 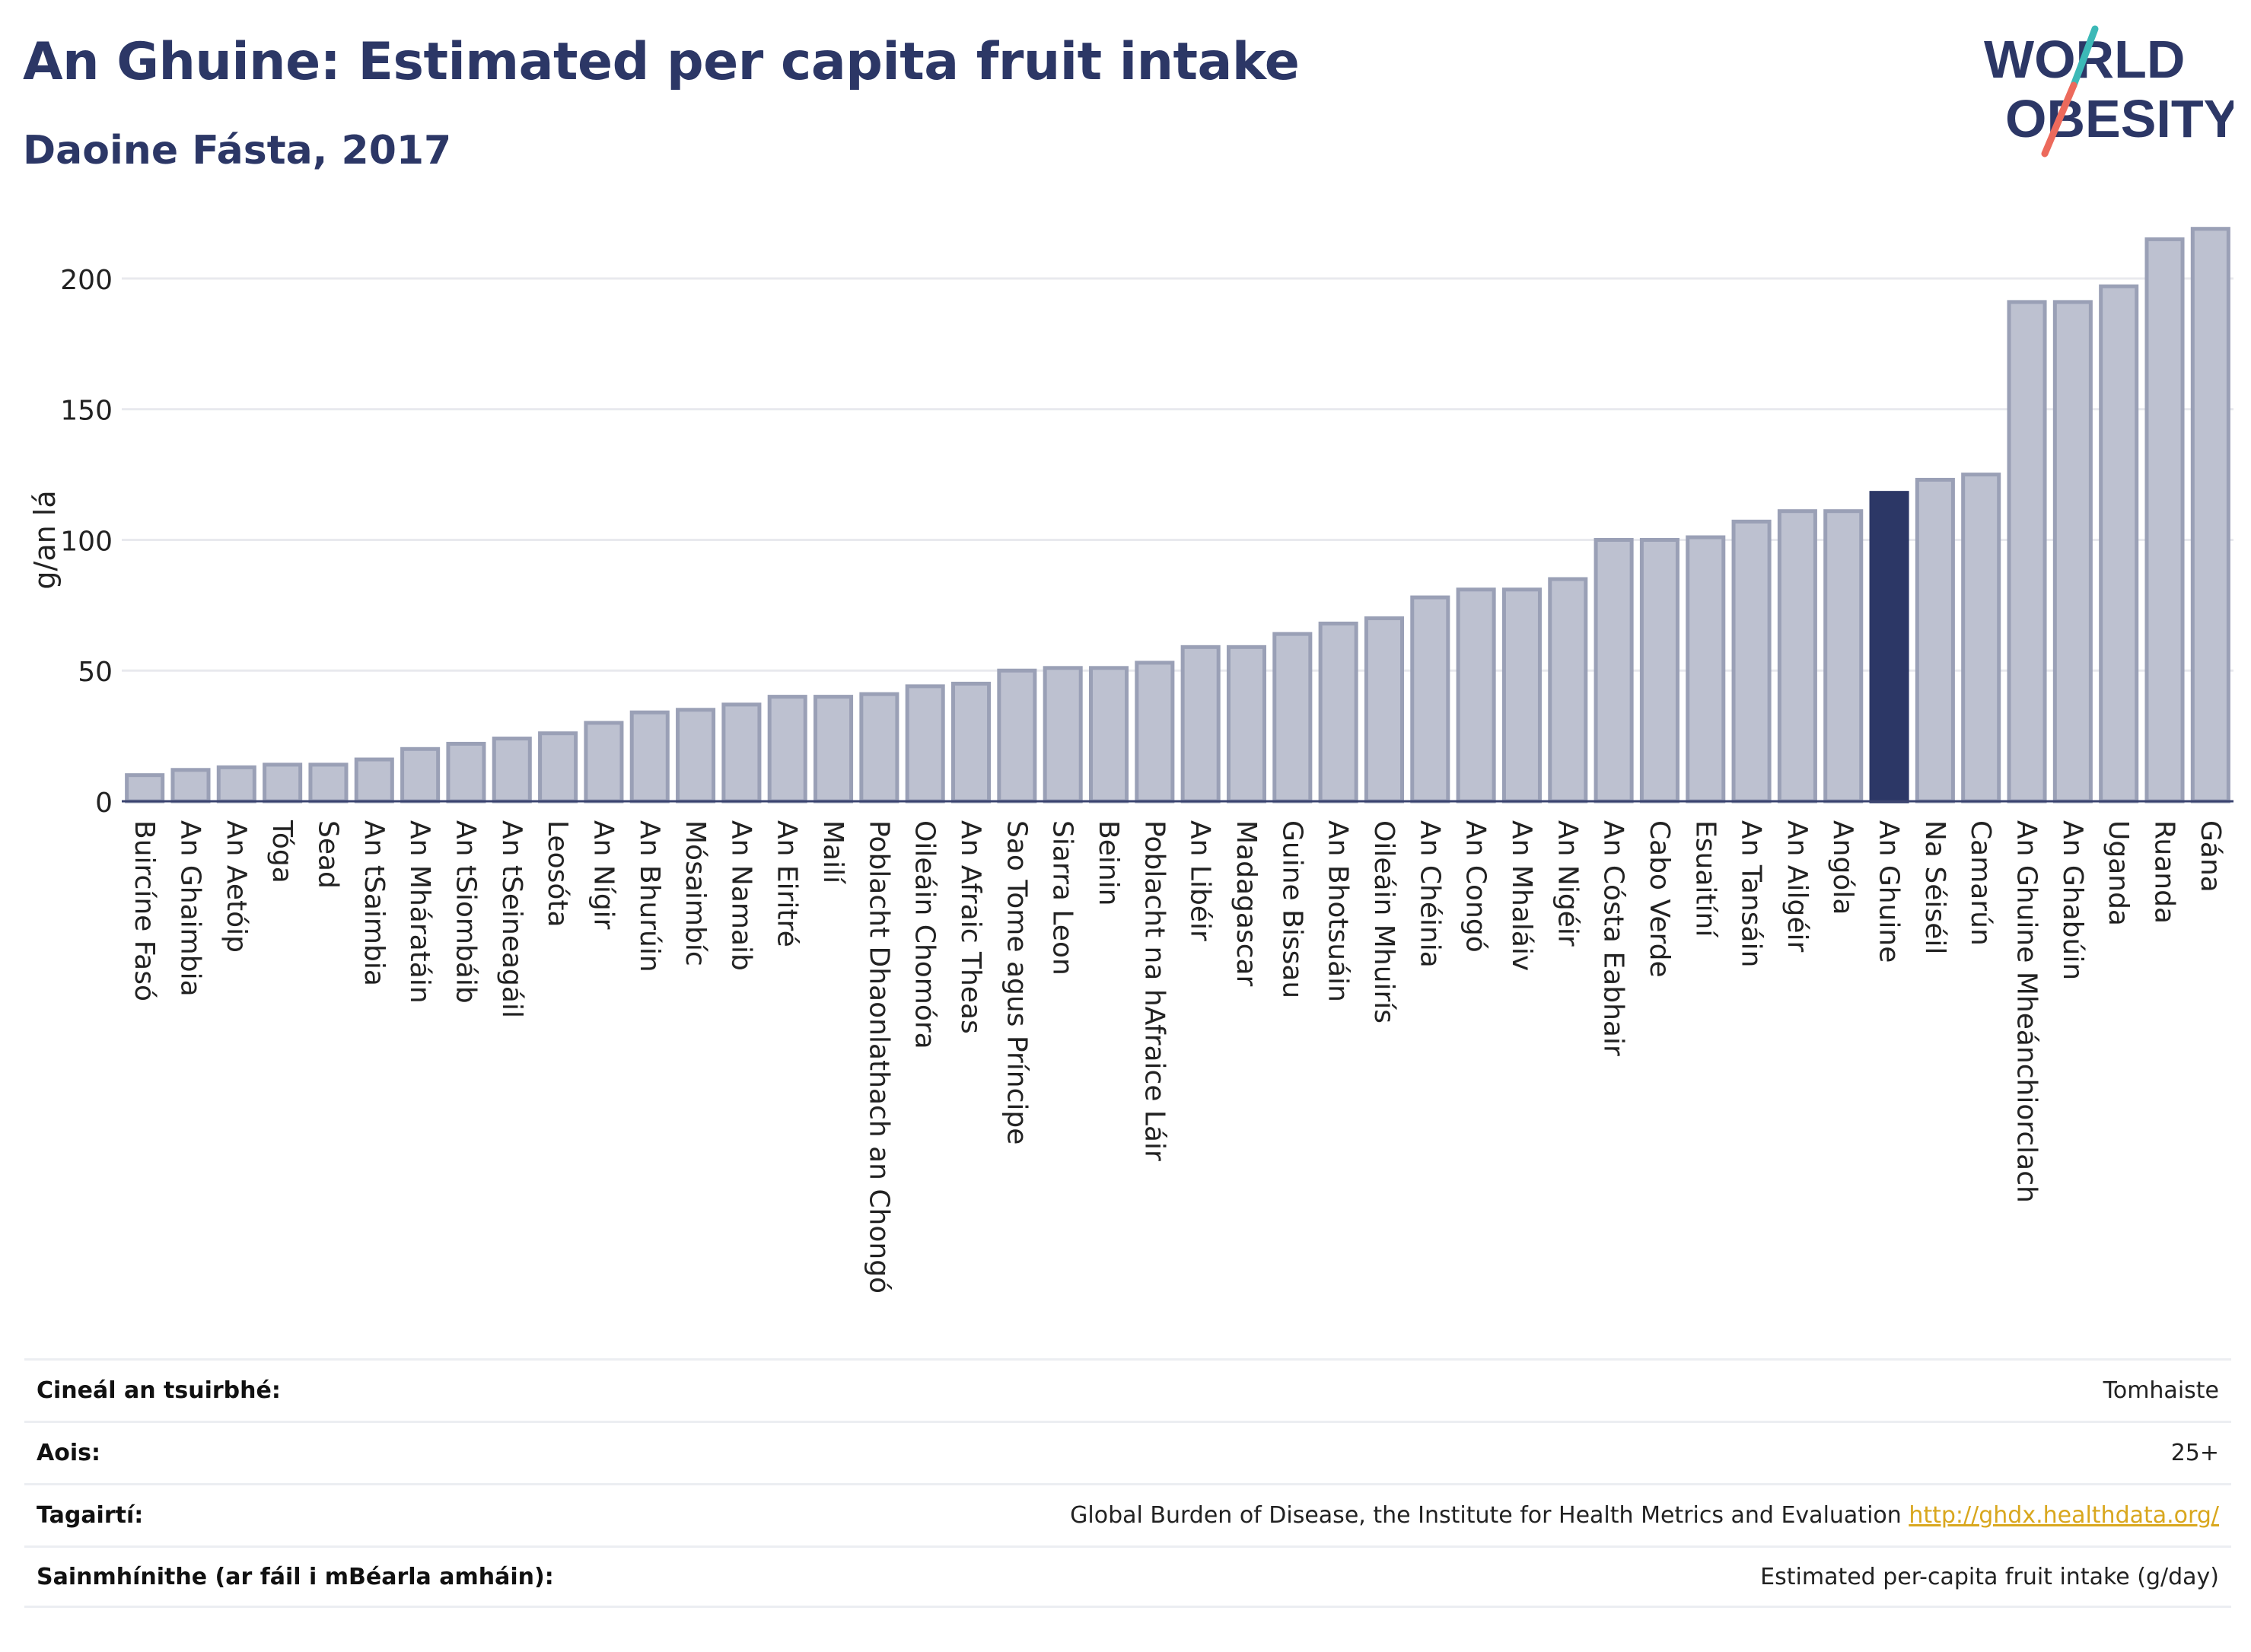 I want to click on x-tick-label: An tSiombáib, so click(x=465, y=912).